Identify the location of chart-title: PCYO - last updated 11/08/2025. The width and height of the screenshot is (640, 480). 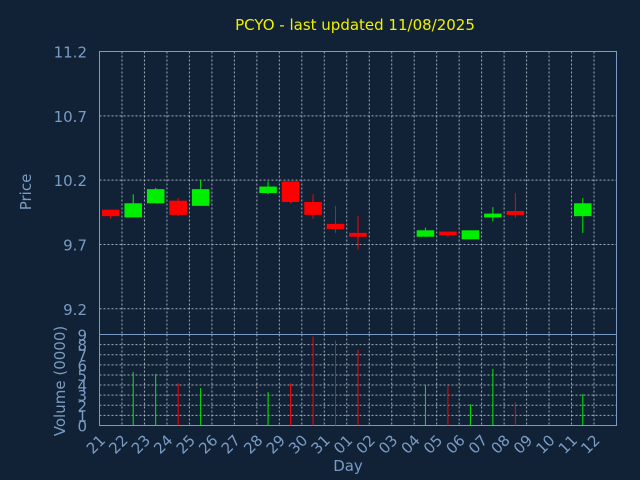
(355, 25).